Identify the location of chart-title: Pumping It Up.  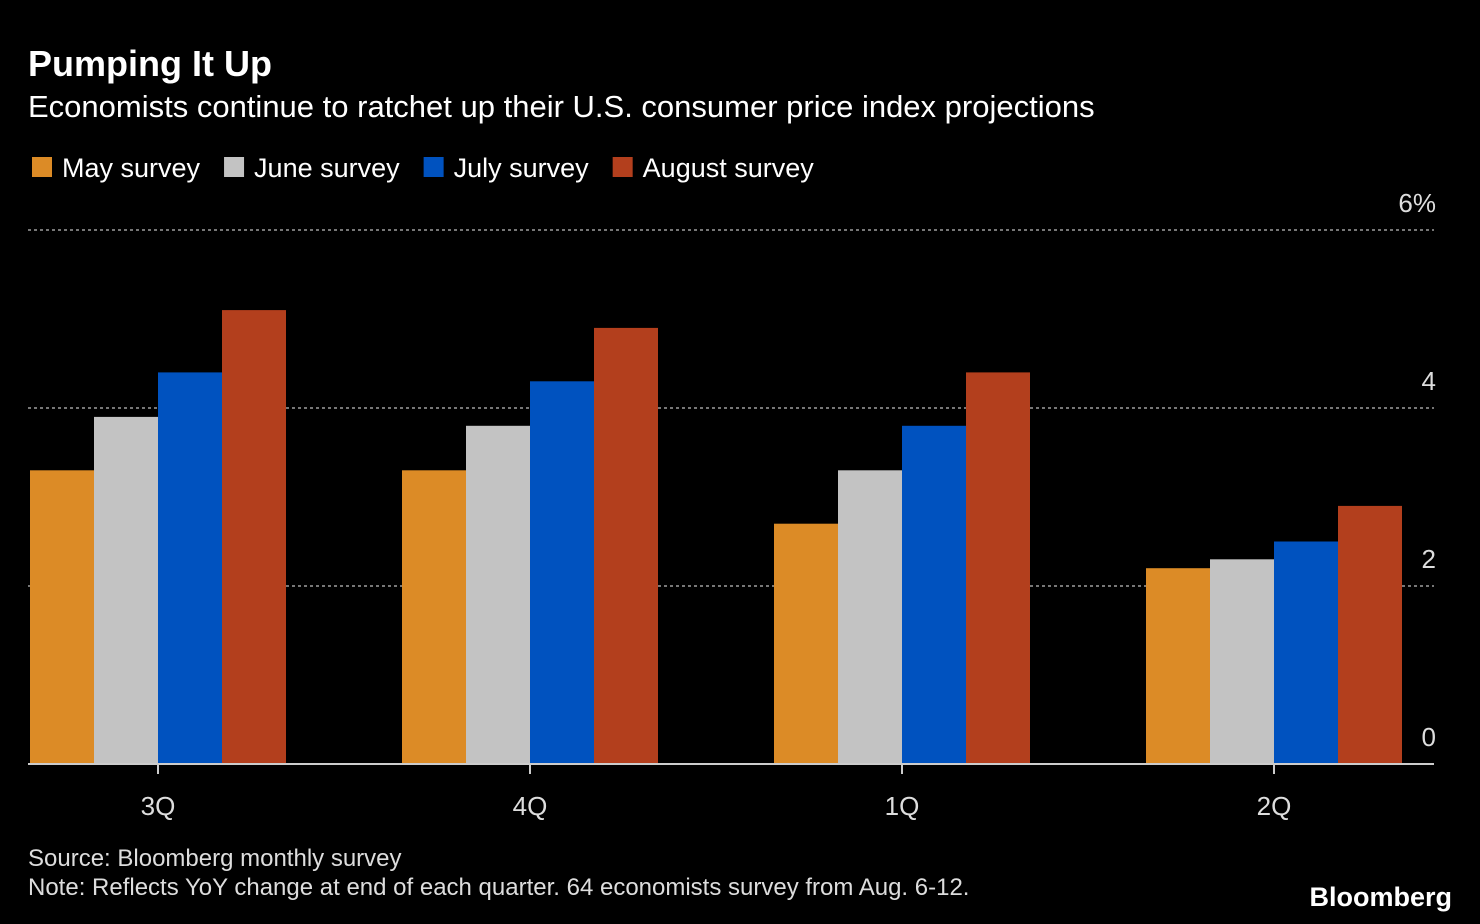
(150, 63).